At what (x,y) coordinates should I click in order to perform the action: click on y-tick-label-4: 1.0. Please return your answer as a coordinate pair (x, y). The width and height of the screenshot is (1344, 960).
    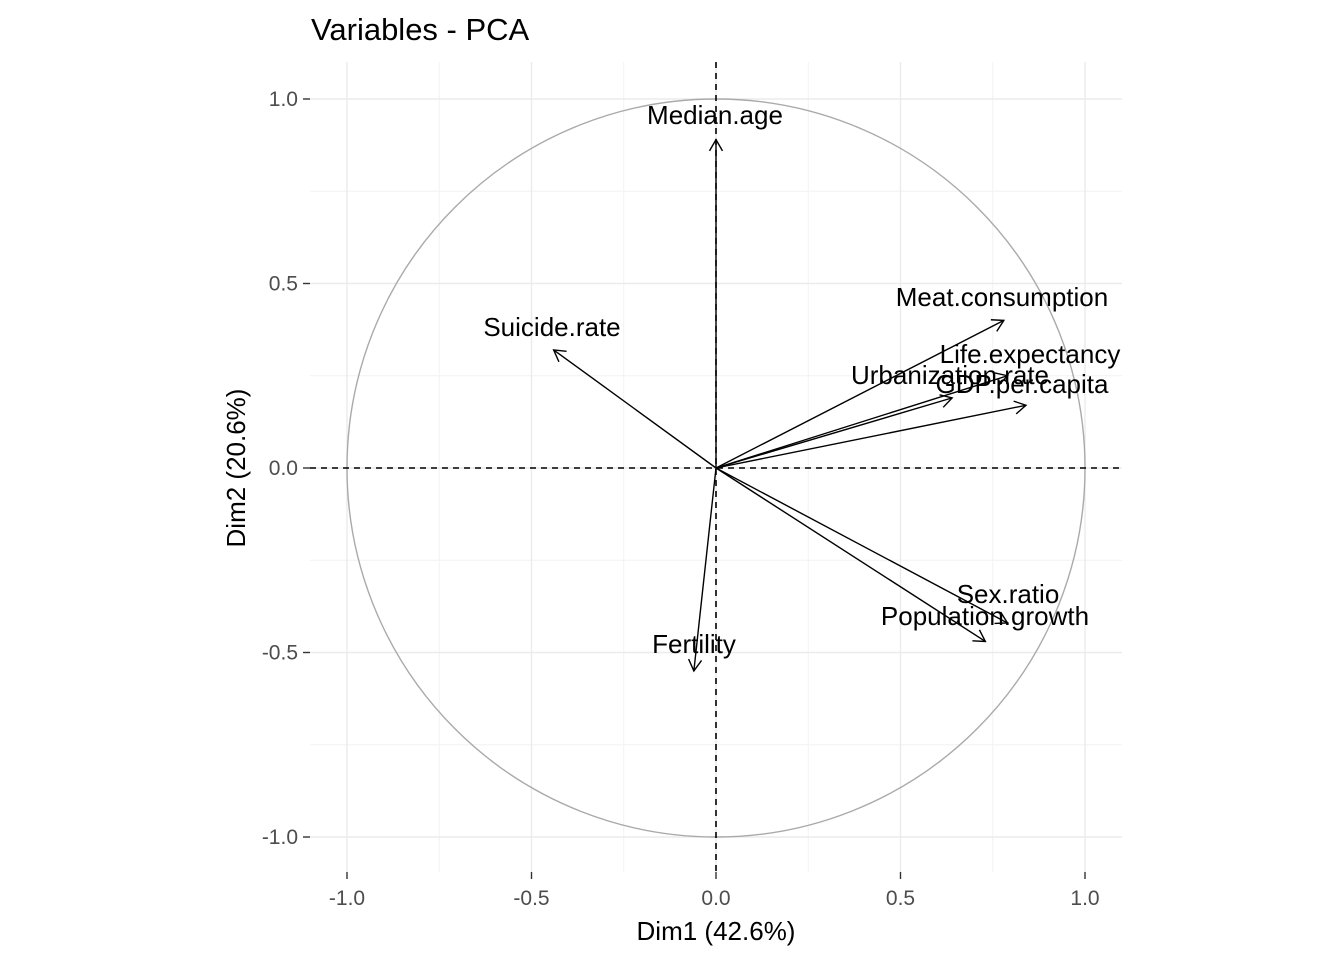
    Looking at the image, I should click on (283, 99).